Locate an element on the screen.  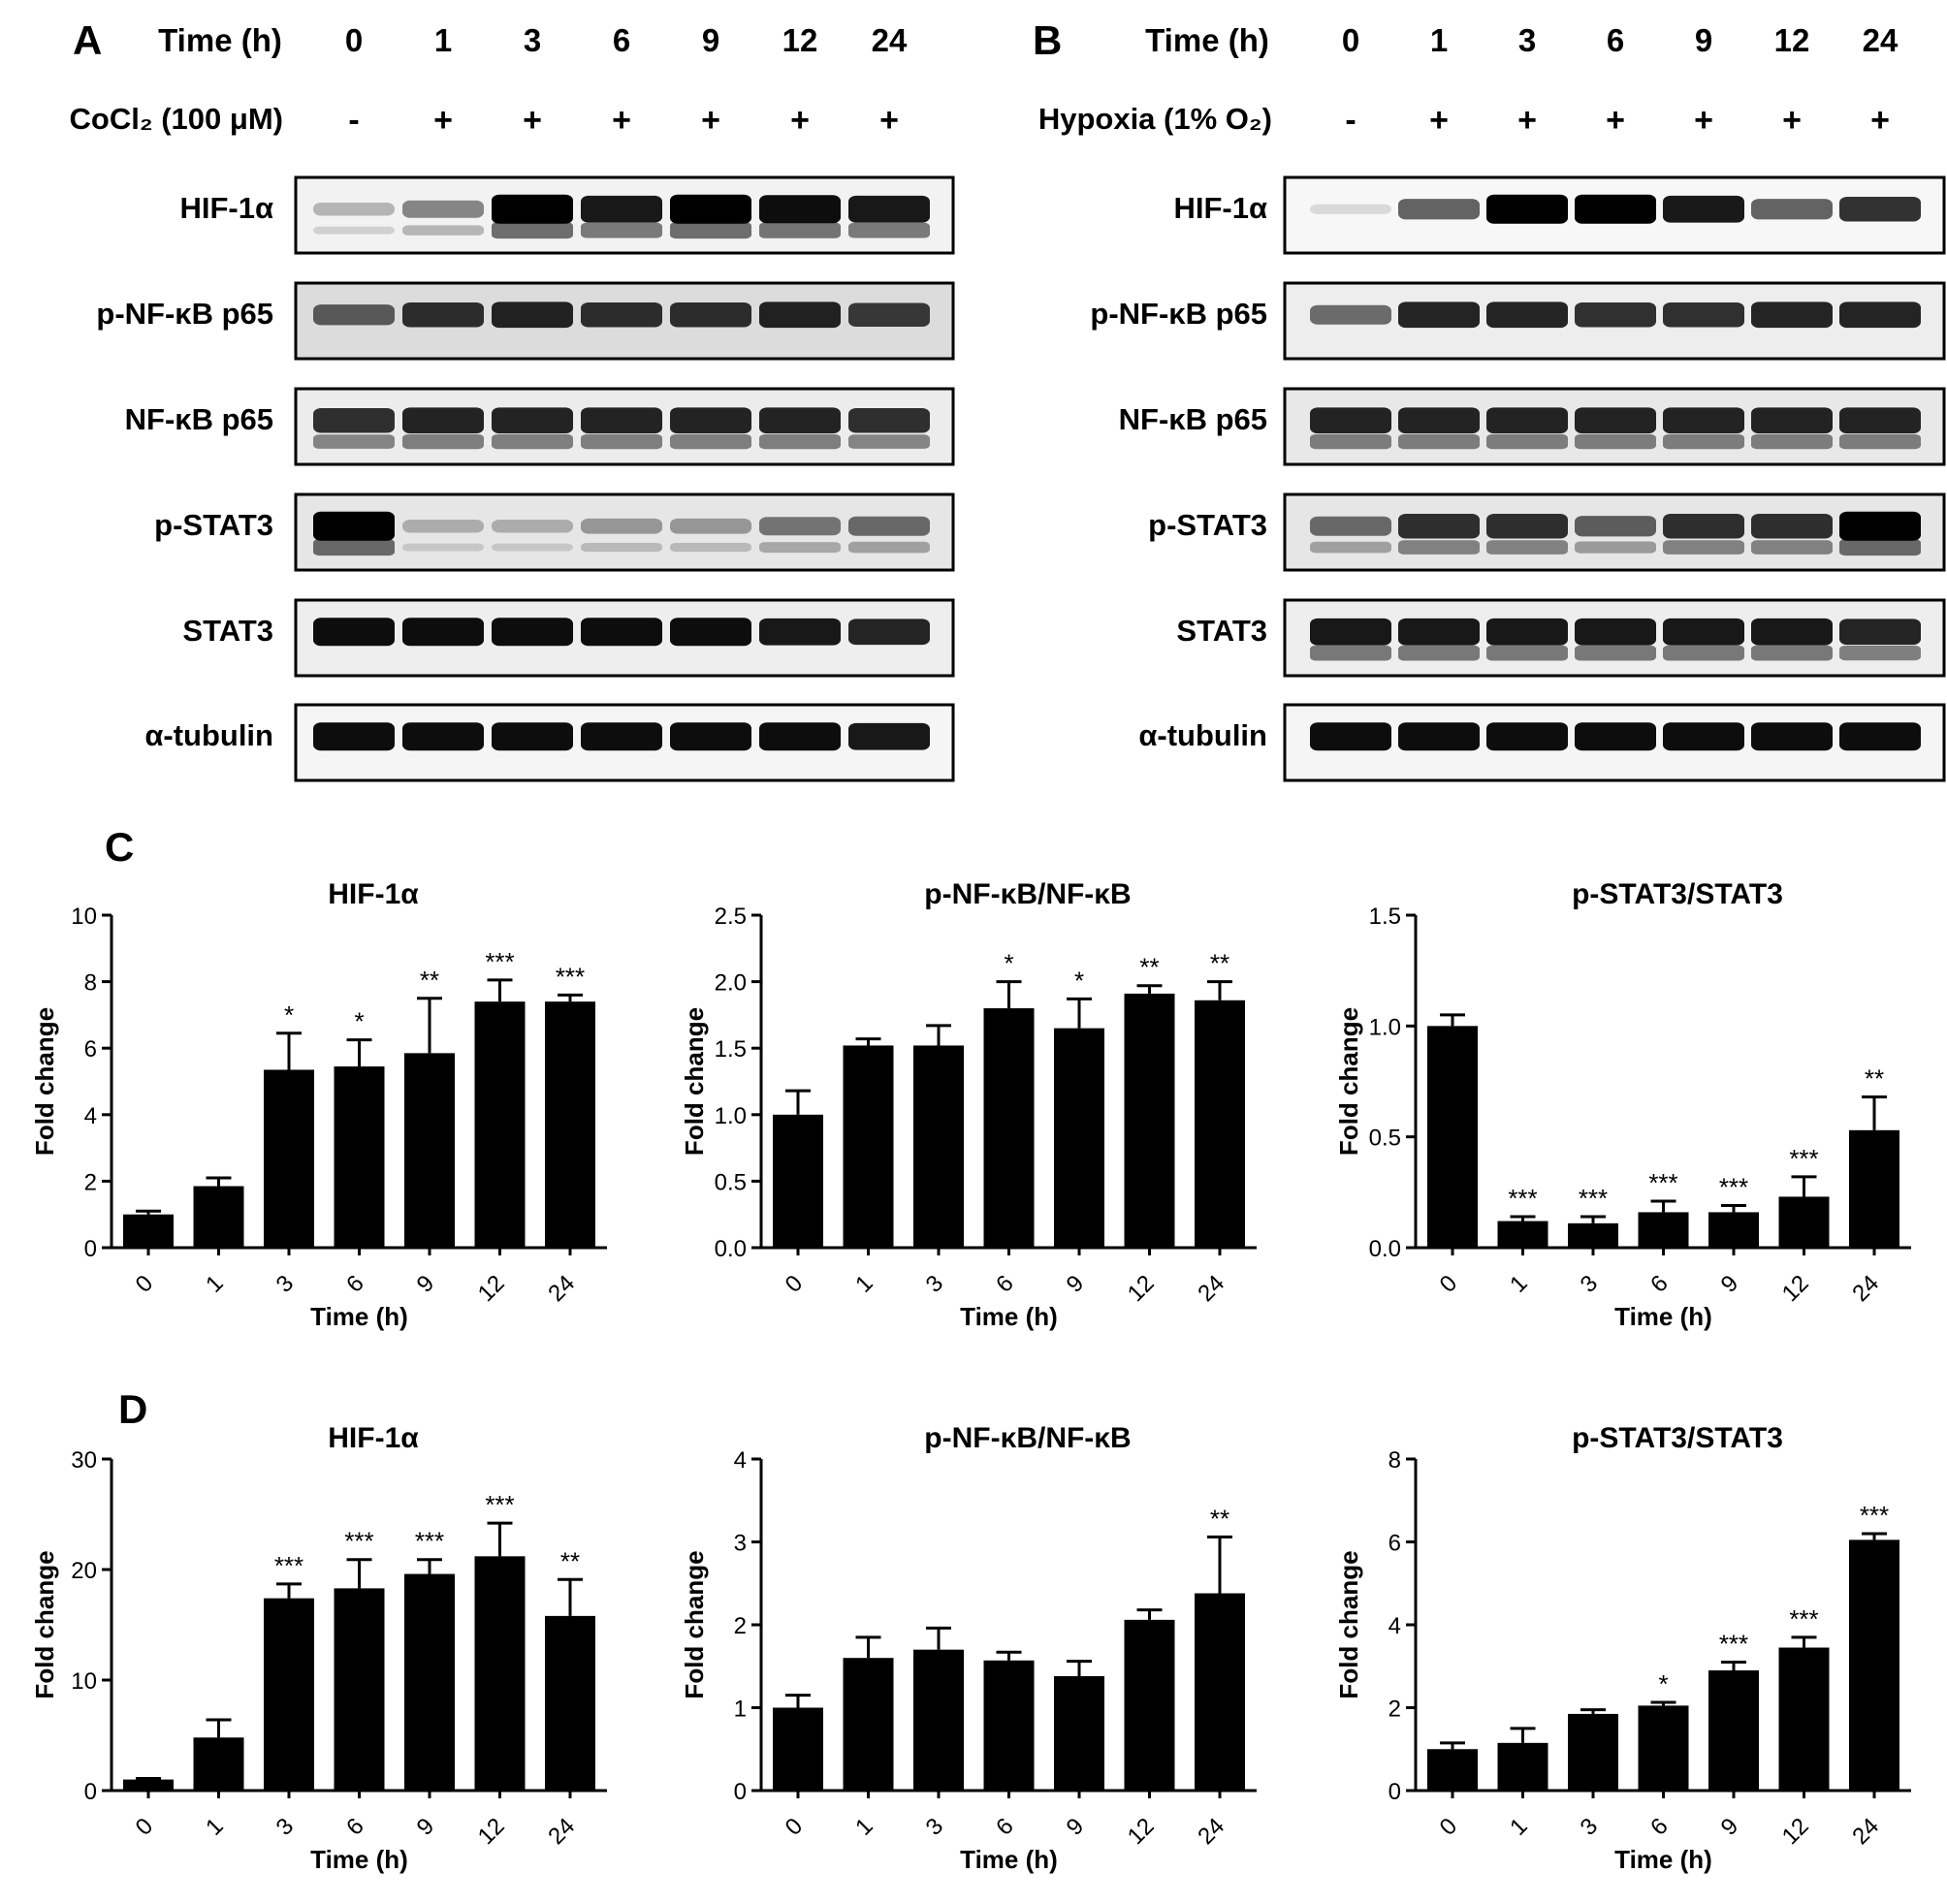
y-tick-label: 1.5 is located at coordinates (731, 1049).